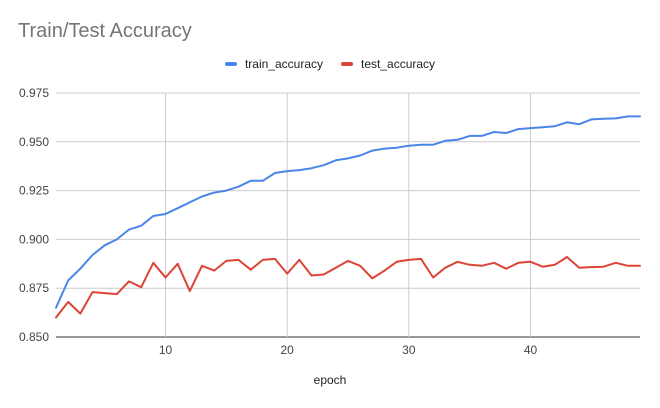 This screenshot has width=660, height=408. I want to click on x-axis-label: epoch, so click(330, 380).